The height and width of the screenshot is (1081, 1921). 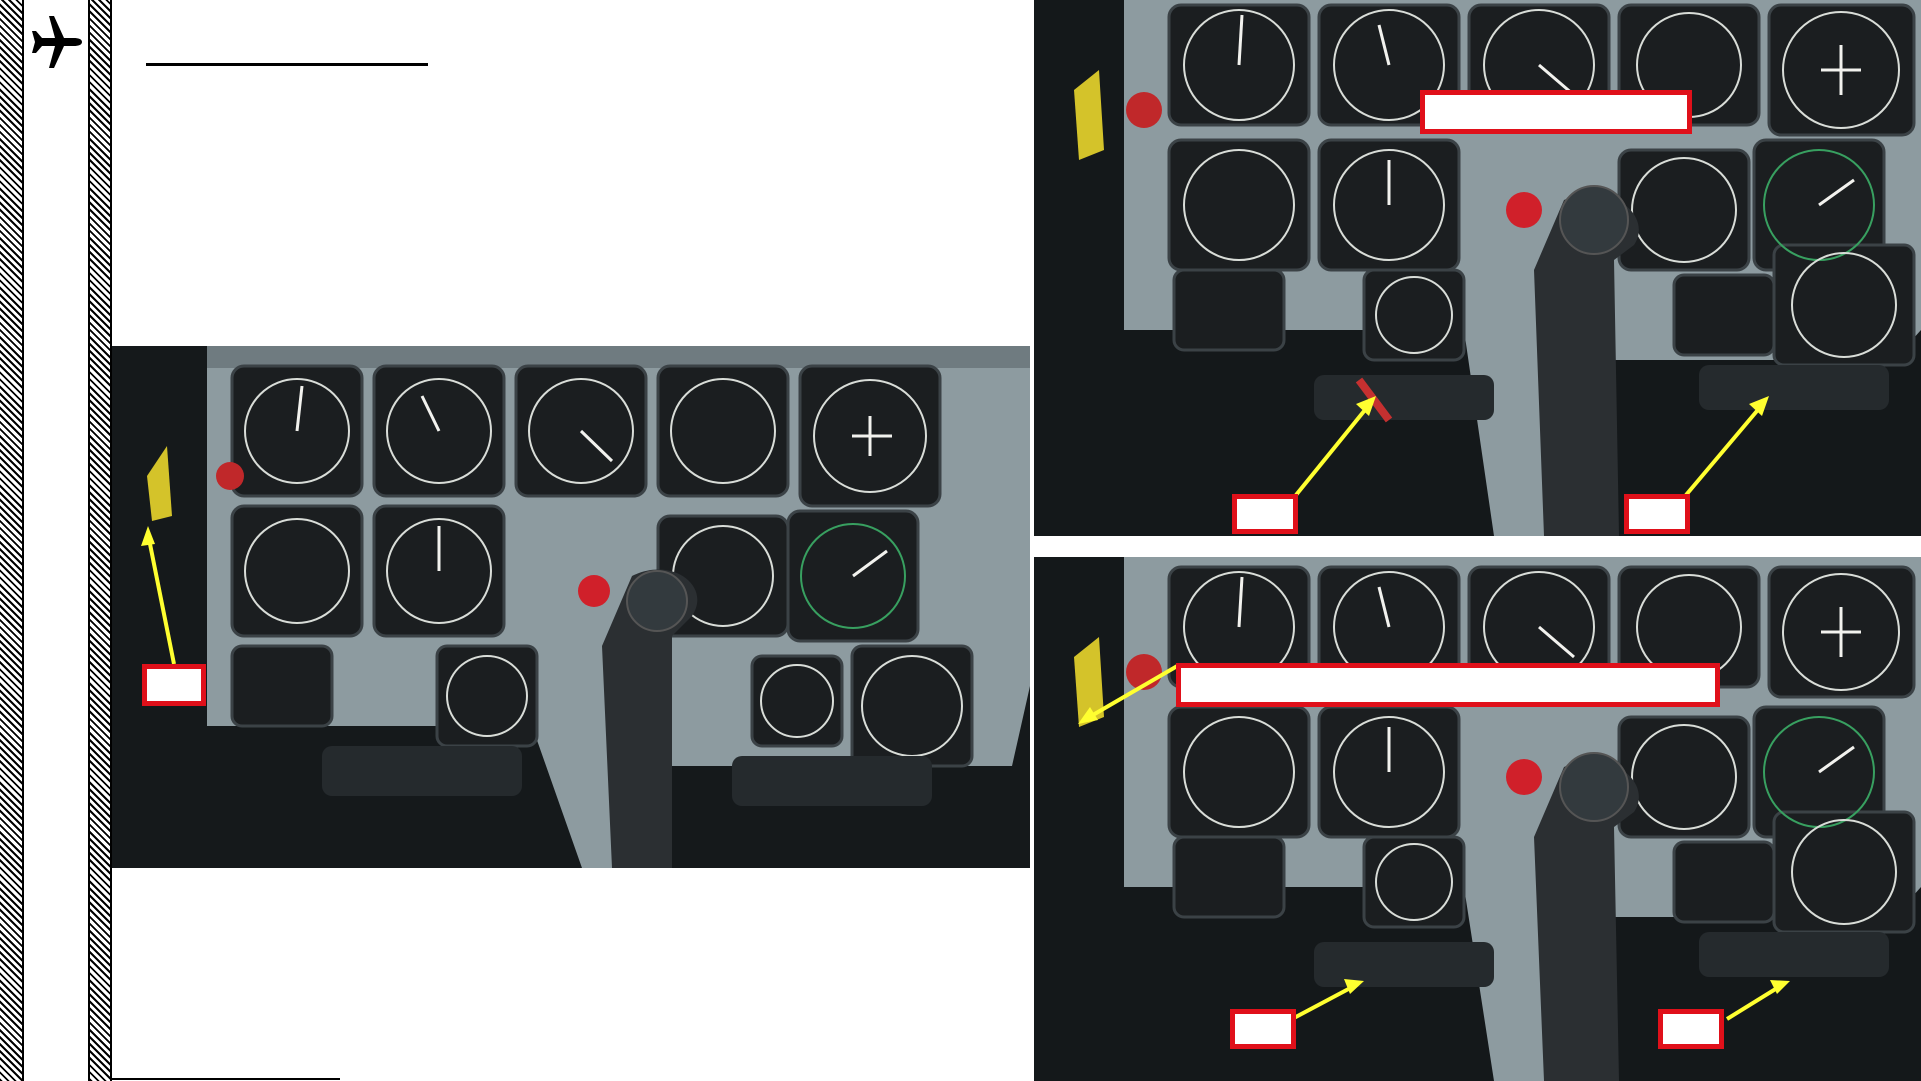 What do you see at coordinates (56, 540) in the screenshot?
I see `rail-gap` at bounding box center [56, 540].